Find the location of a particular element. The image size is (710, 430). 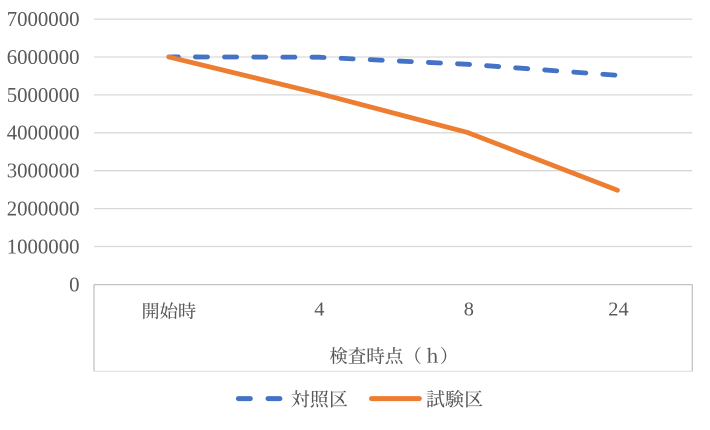

svg-text: 7000000 is located at coordinates (43, 19).